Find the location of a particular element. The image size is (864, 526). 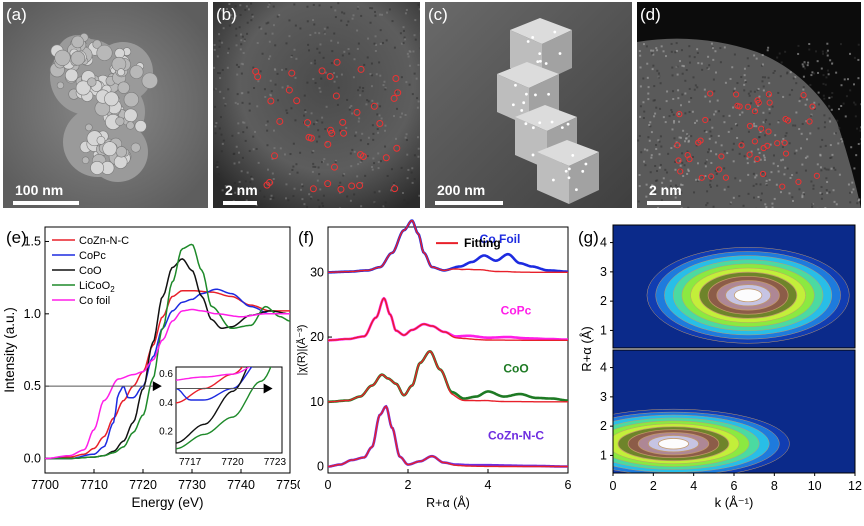

y-tick-label: 0.0 is located at coordinates (32, 459).